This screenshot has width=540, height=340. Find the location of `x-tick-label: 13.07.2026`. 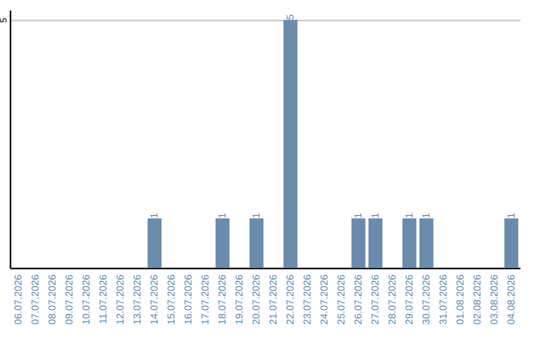

x-tick-label: 13.07.2026 is located at coordinates (138, 299).